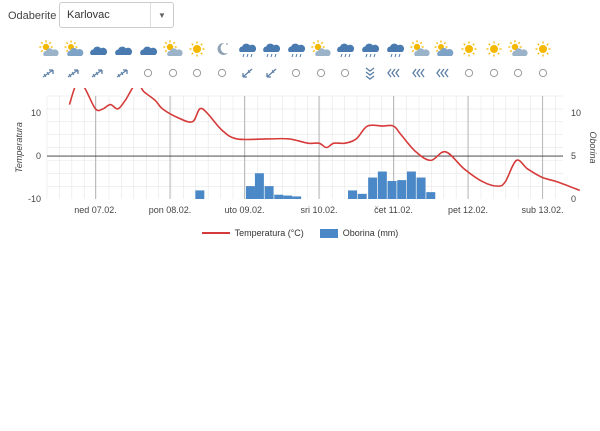 Image resolution: width=600 pixels, height=431 pixels. Describe the element at coordinates (19, 147) in the screenshot. I see `y-axis-title: Temperatura` at that location.